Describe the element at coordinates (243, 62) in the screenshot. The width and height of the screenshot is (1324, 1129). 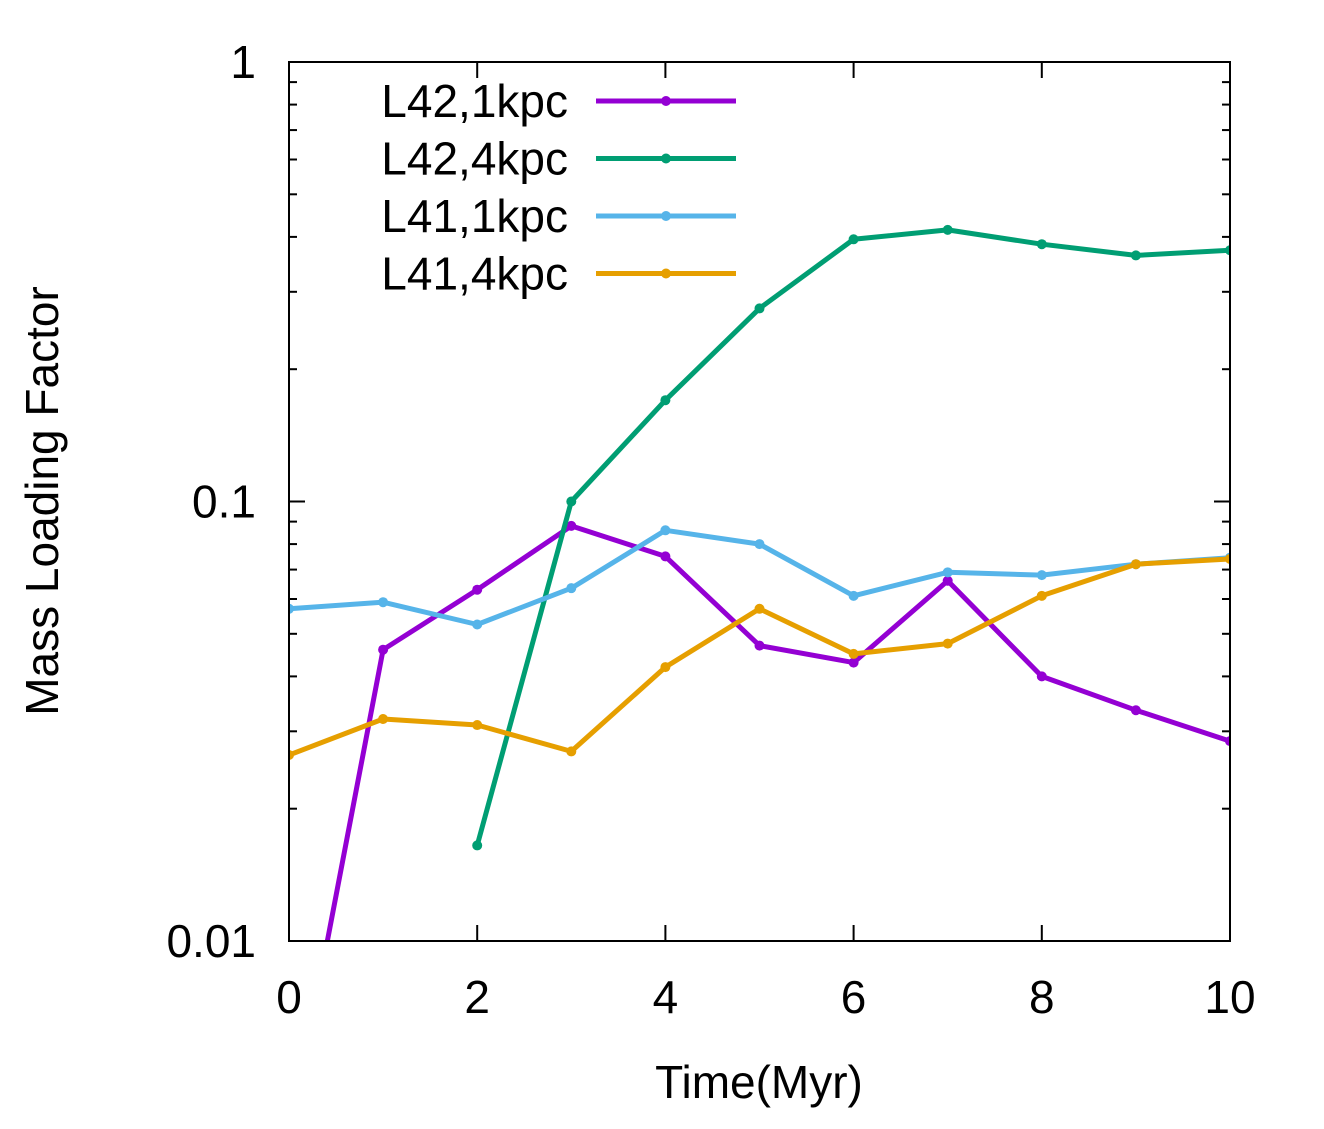
I see `y-tick-label: 1` at that location.